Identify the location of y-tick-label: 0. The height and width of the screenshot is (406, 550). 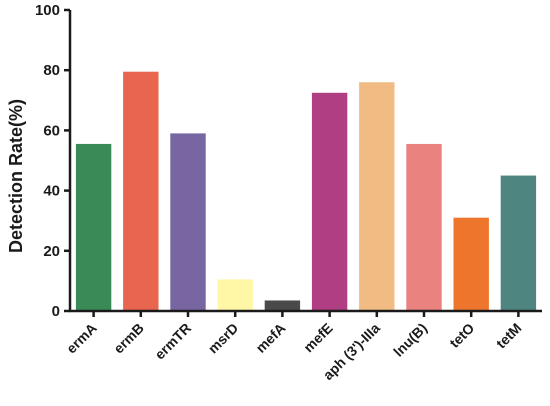
(56, 311).